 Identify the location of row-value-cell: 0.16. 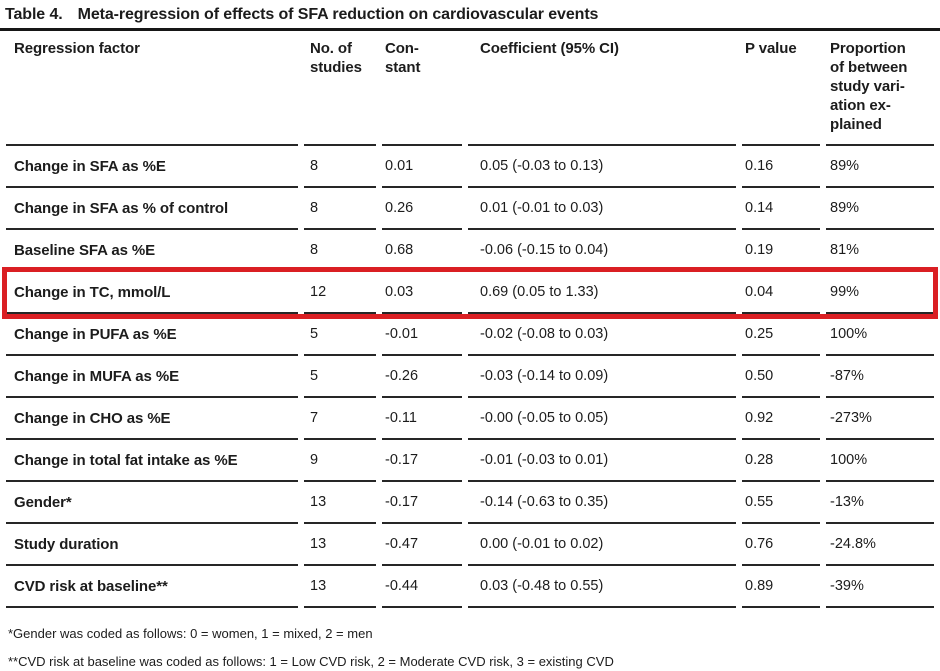
(781, 167).